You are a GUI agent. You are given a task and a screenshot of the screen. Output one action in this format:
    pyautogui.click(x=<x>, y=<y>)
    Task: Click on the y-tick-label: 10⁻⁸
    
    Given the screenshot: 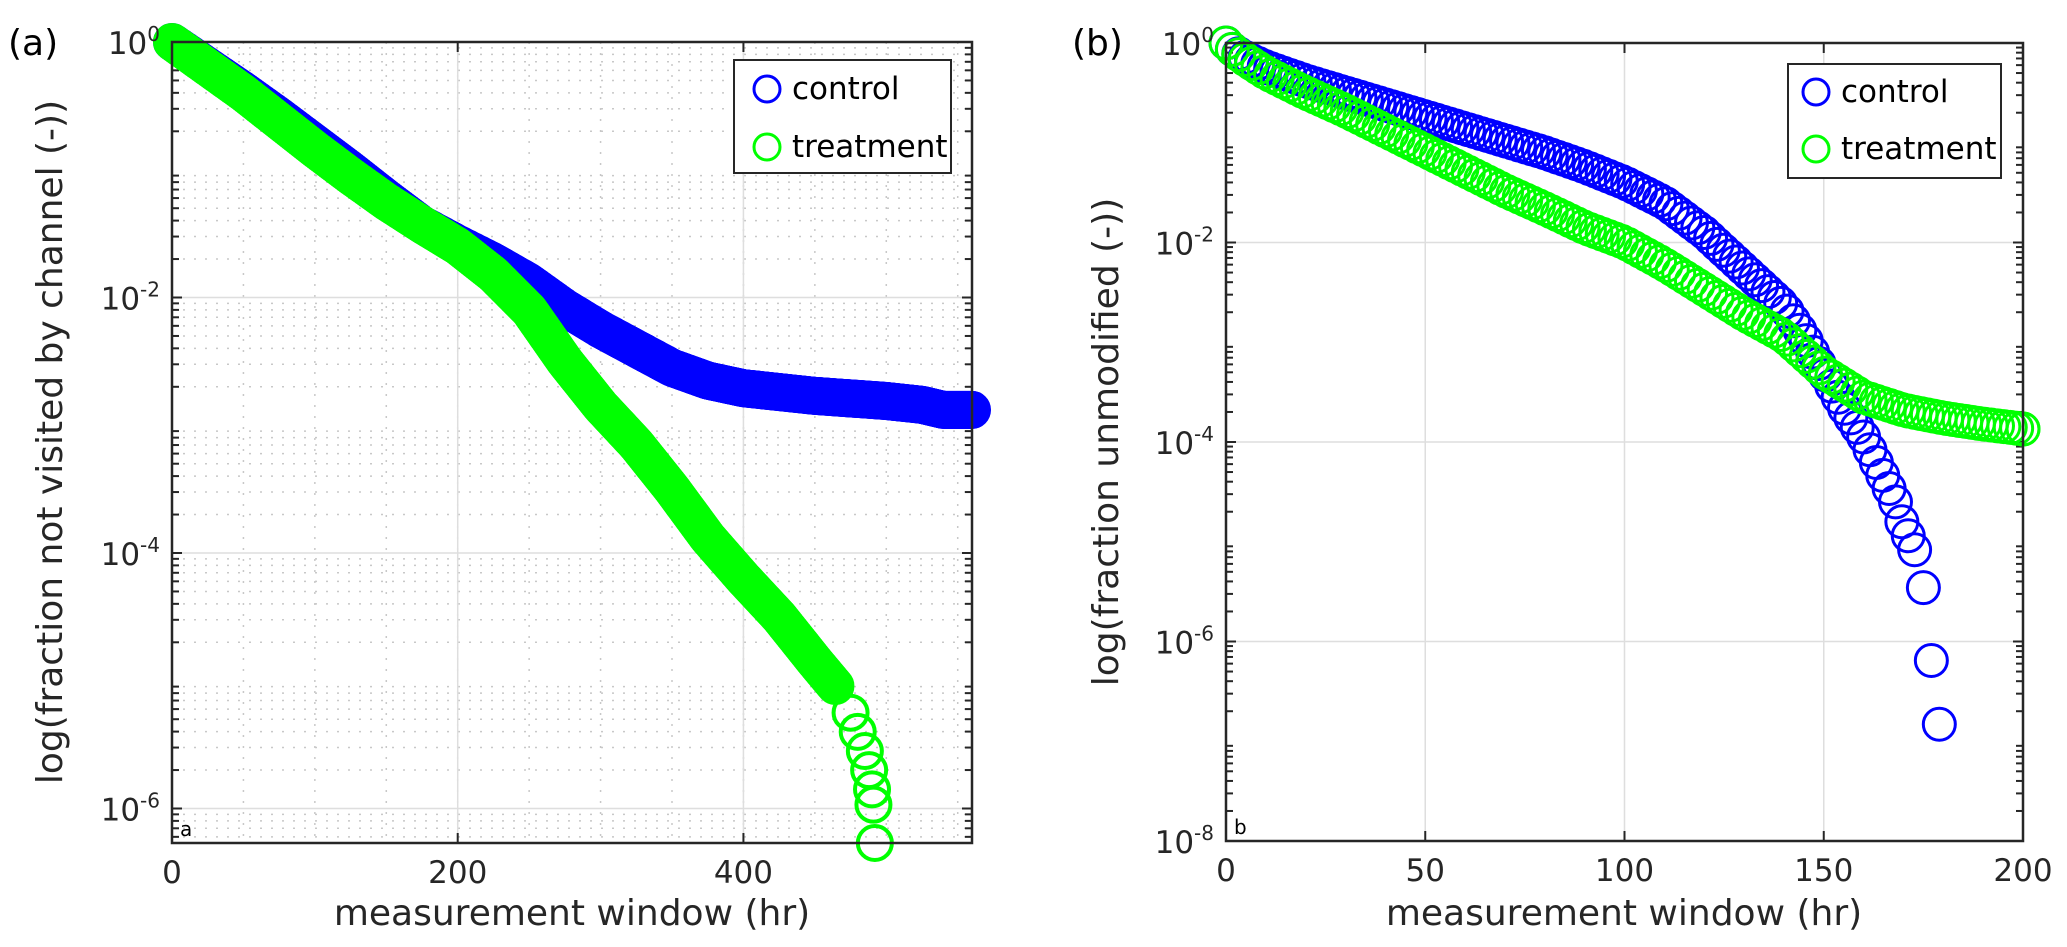 What is the action you would take?
    pyautogui.click(x=1184, y=841)
    